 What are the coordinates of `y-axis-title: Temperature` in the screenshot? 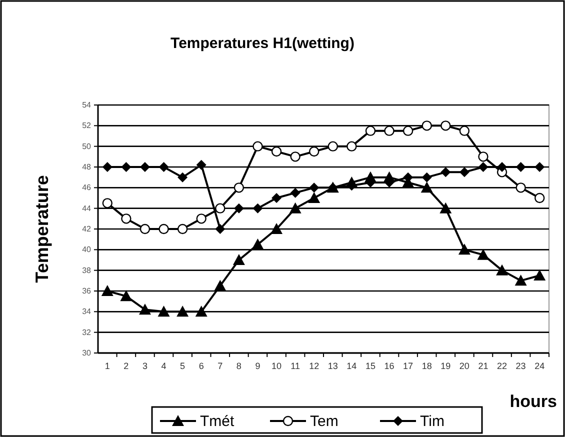 It's located at (42, 229).